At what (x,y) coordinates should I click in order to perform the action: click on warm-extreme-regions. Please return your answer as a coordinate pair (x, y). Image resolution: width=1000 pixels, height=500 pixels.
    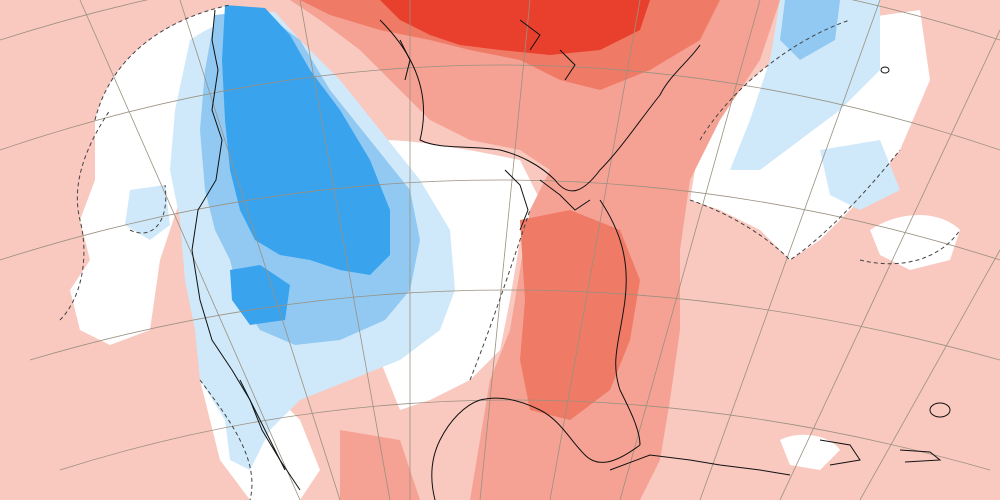
    Looking at the image, I should click on (515, 27).